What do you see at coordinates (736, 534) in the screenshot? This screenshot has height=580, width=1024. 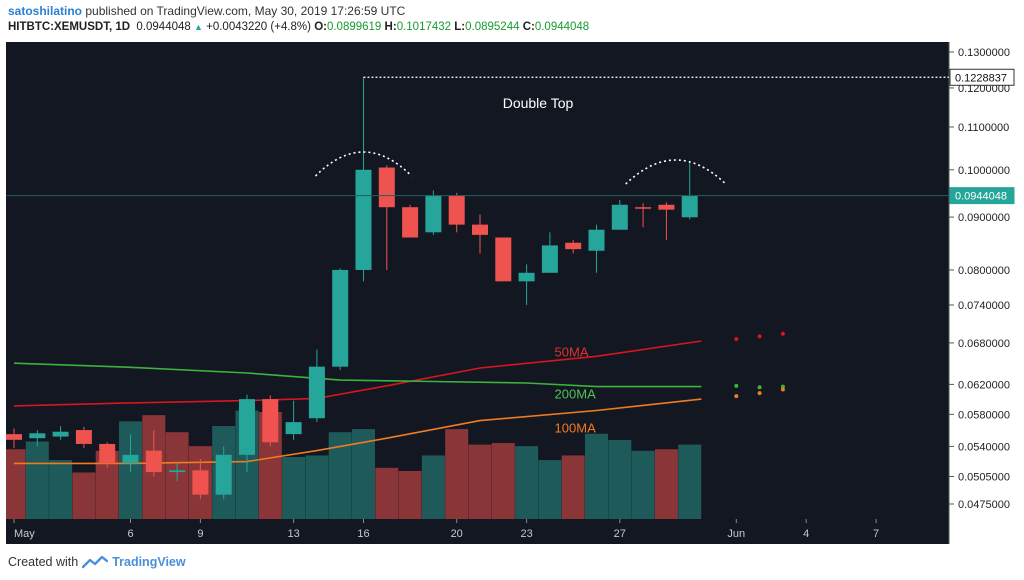 I see `date-tick-label: Jun` at bounding box center [736, 534].